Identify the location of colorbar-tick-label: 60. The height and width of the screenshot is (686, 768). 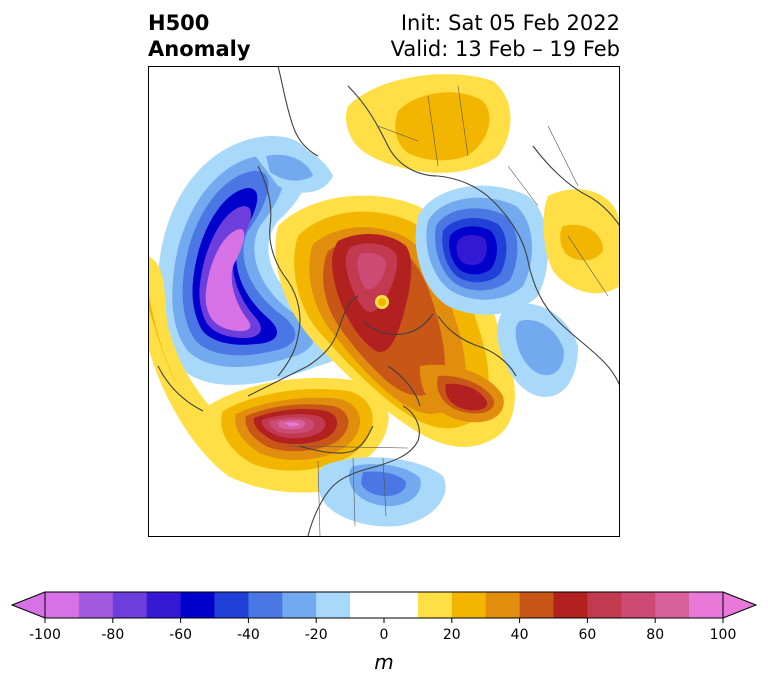
(587, 635).